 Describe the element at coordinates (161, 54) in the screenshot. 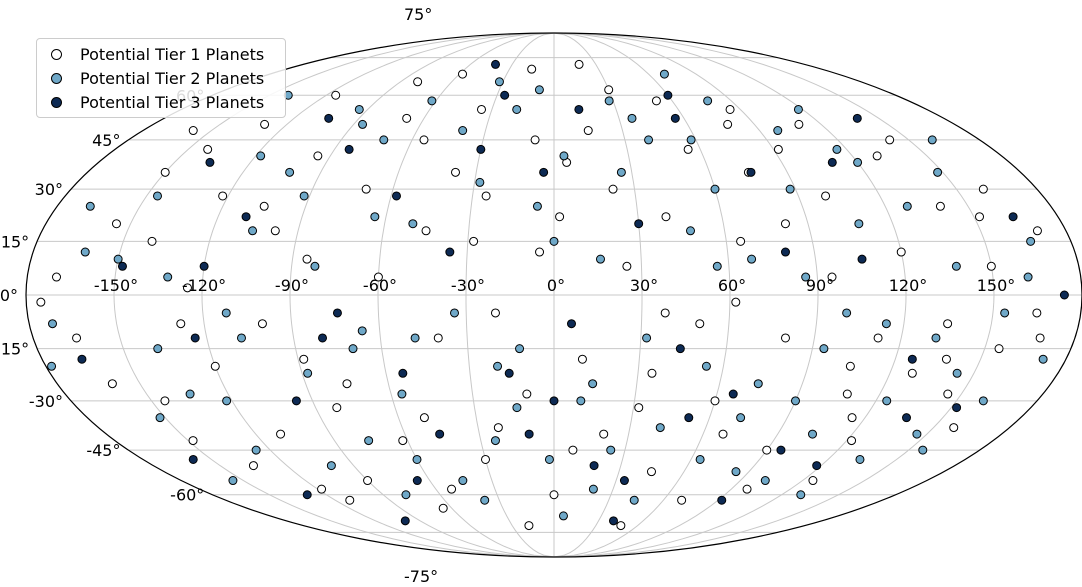

I see `legend-item-tier-1: Potential Tier 1 Planets` at that location.